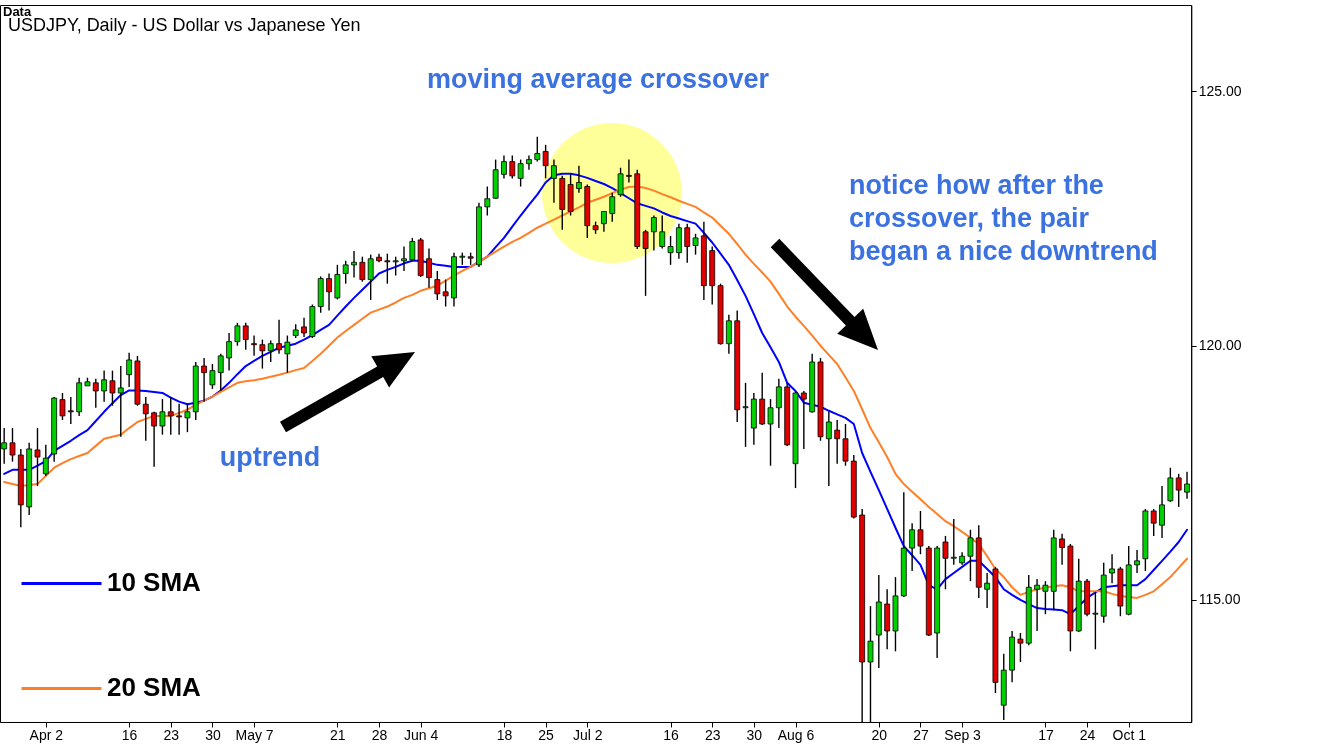 The height and width of the screenshot is (750, 1320). I want to click on x-tick-label: 20, so click(879, 735).